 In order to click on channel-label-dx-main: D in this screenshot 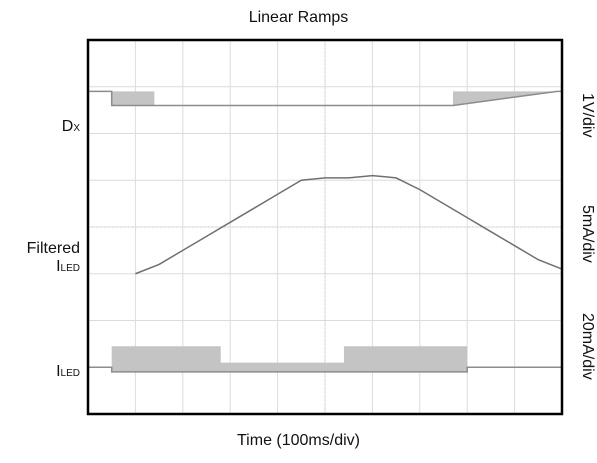, I will do `click(67, 126)`.